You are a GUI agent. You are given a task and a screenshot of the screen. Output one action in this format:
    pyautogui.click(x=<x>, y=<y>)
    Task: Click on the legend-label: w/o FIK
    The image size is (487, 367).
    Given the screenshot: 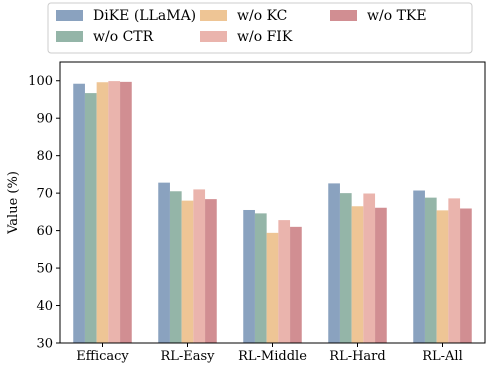 What is the action you would take?
    pyautogui.click(x=265, y=37)
    